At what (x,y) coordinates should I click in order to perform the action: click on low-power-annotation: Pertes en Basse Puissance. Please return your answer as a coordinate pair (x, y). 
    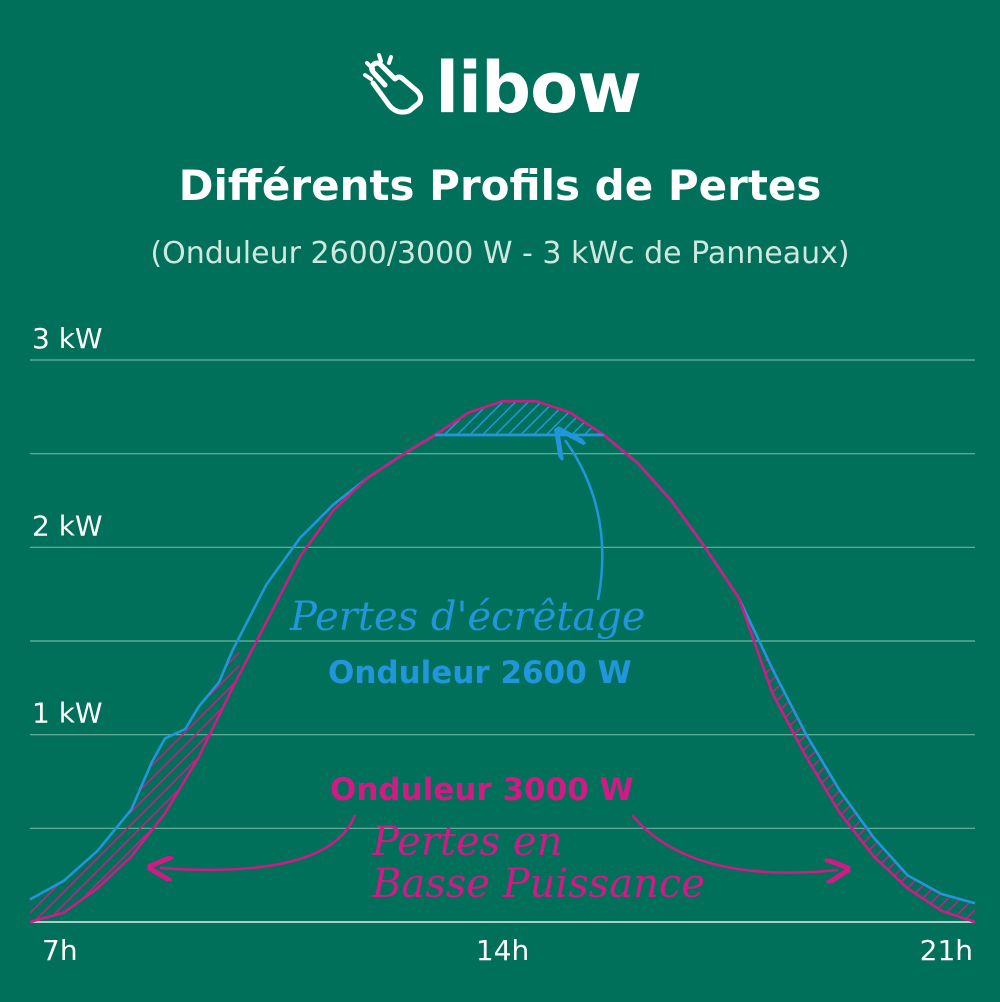
    Looking at the image, I should click on (538, 863).